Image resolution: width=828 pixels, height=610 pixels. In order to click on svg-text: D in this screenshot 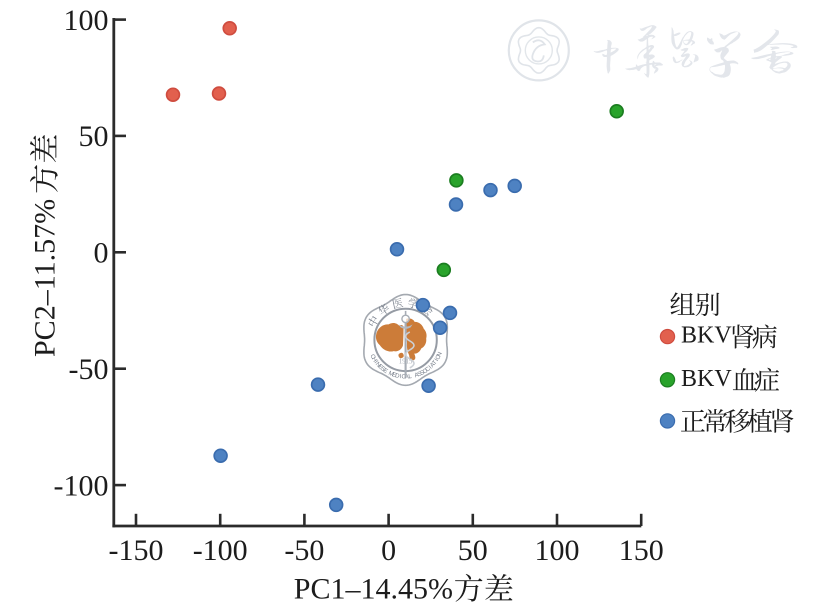, I will do `click(397, 376)`.